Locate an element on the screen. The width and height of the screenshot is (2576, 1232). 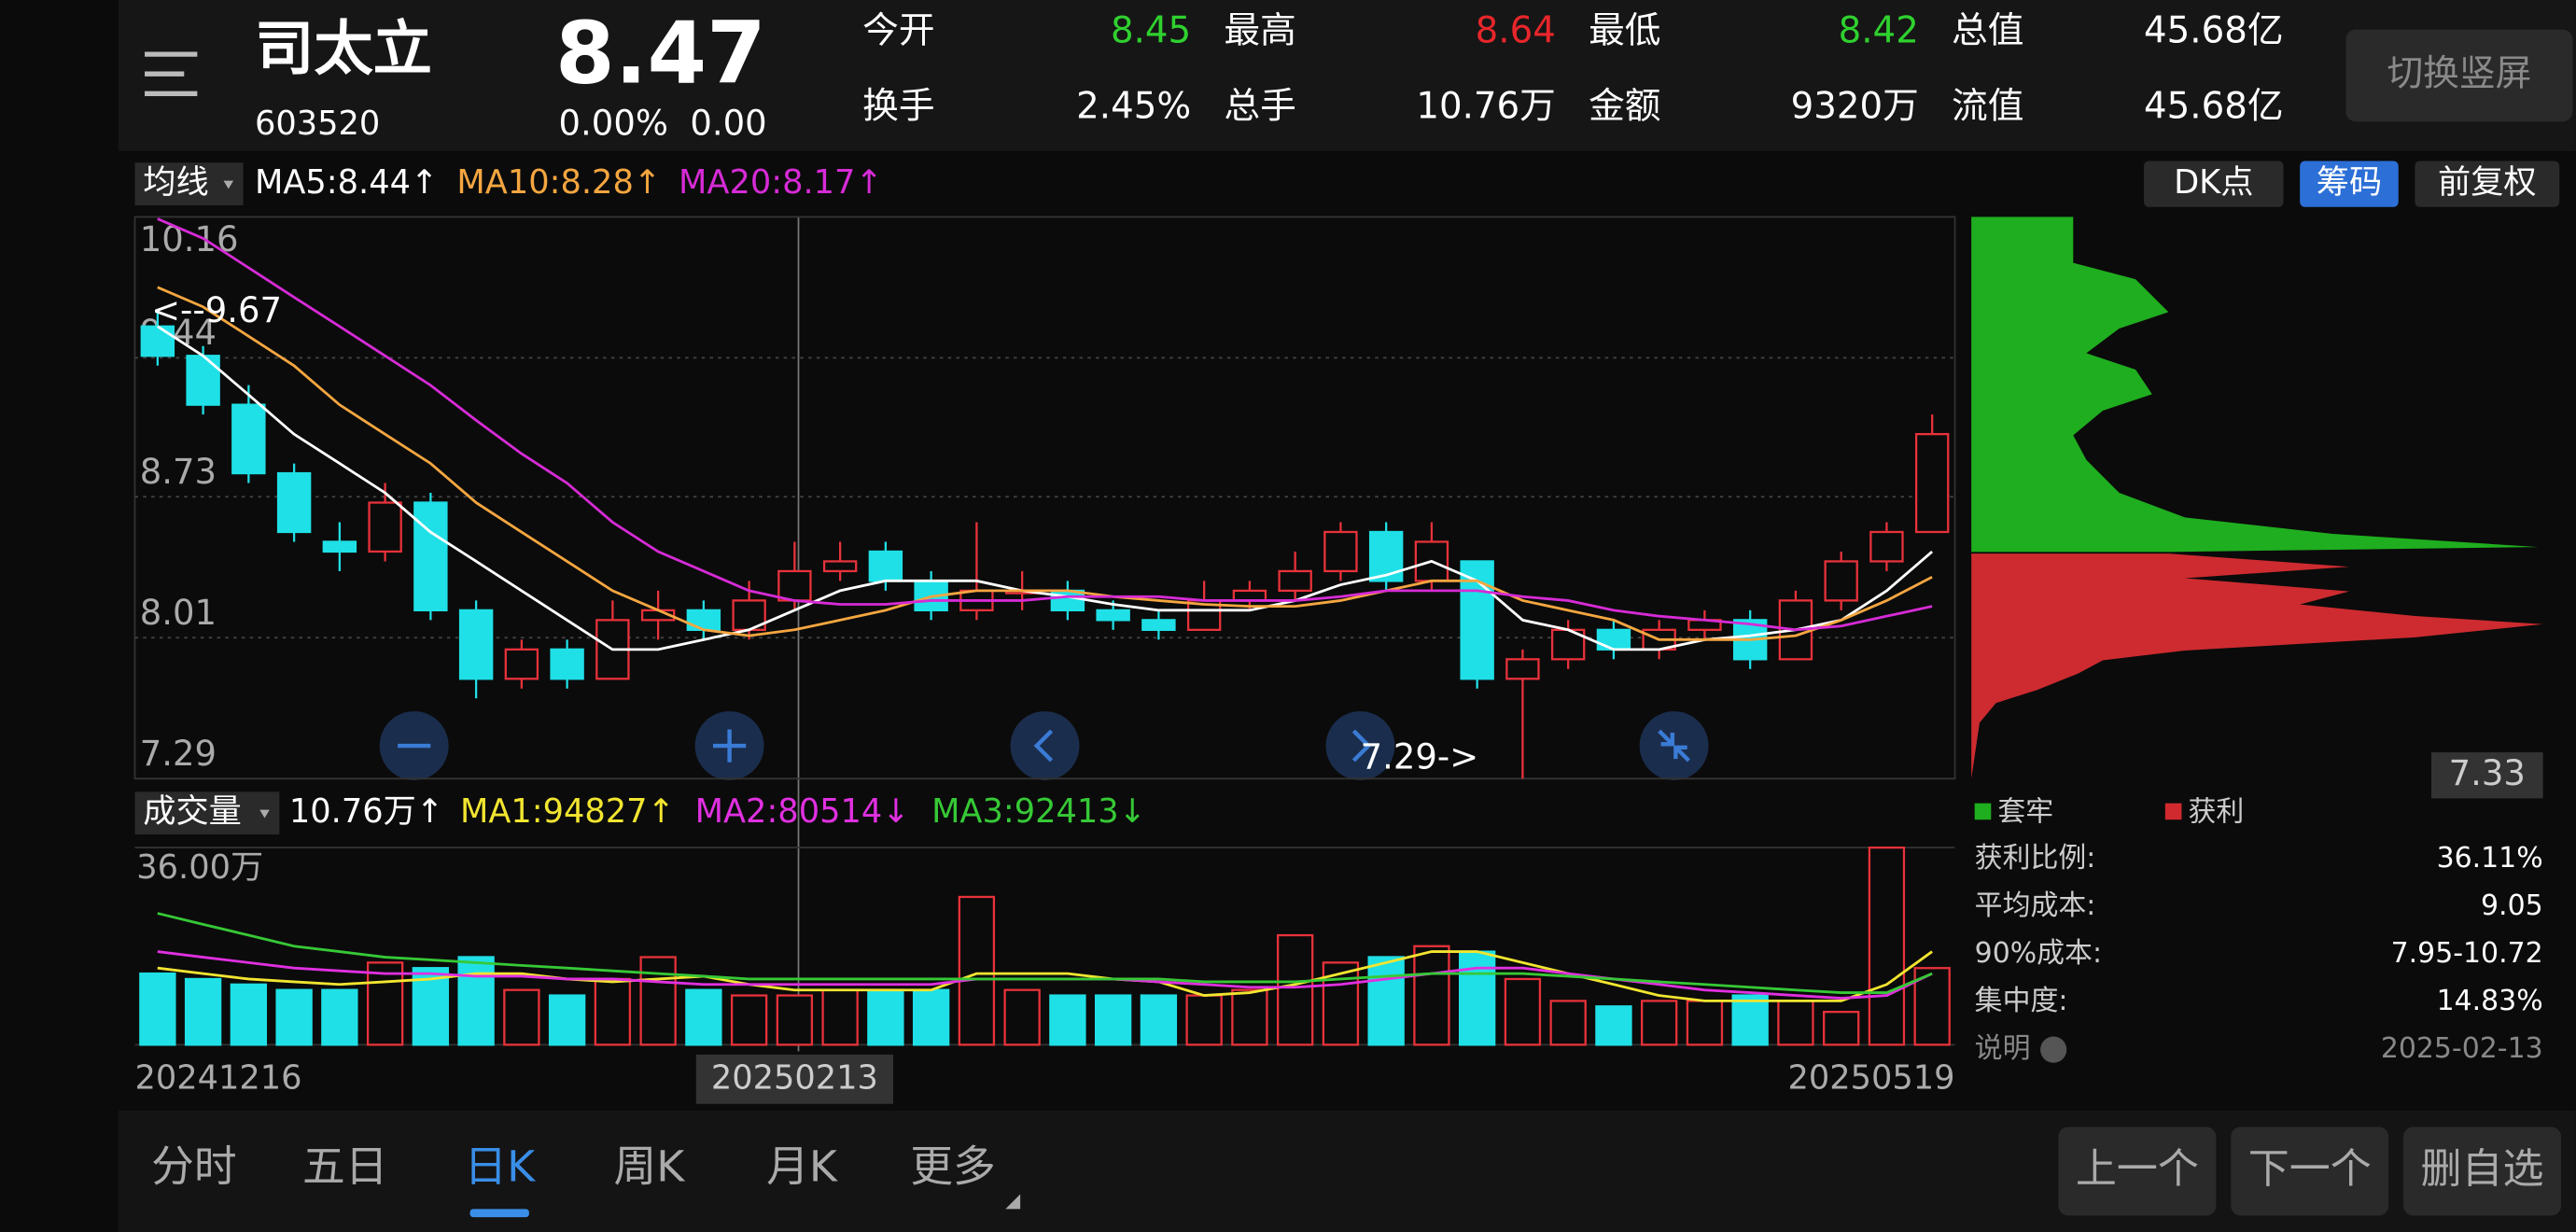
legend-button-label: 均线 is located at coordinates (175, 182).